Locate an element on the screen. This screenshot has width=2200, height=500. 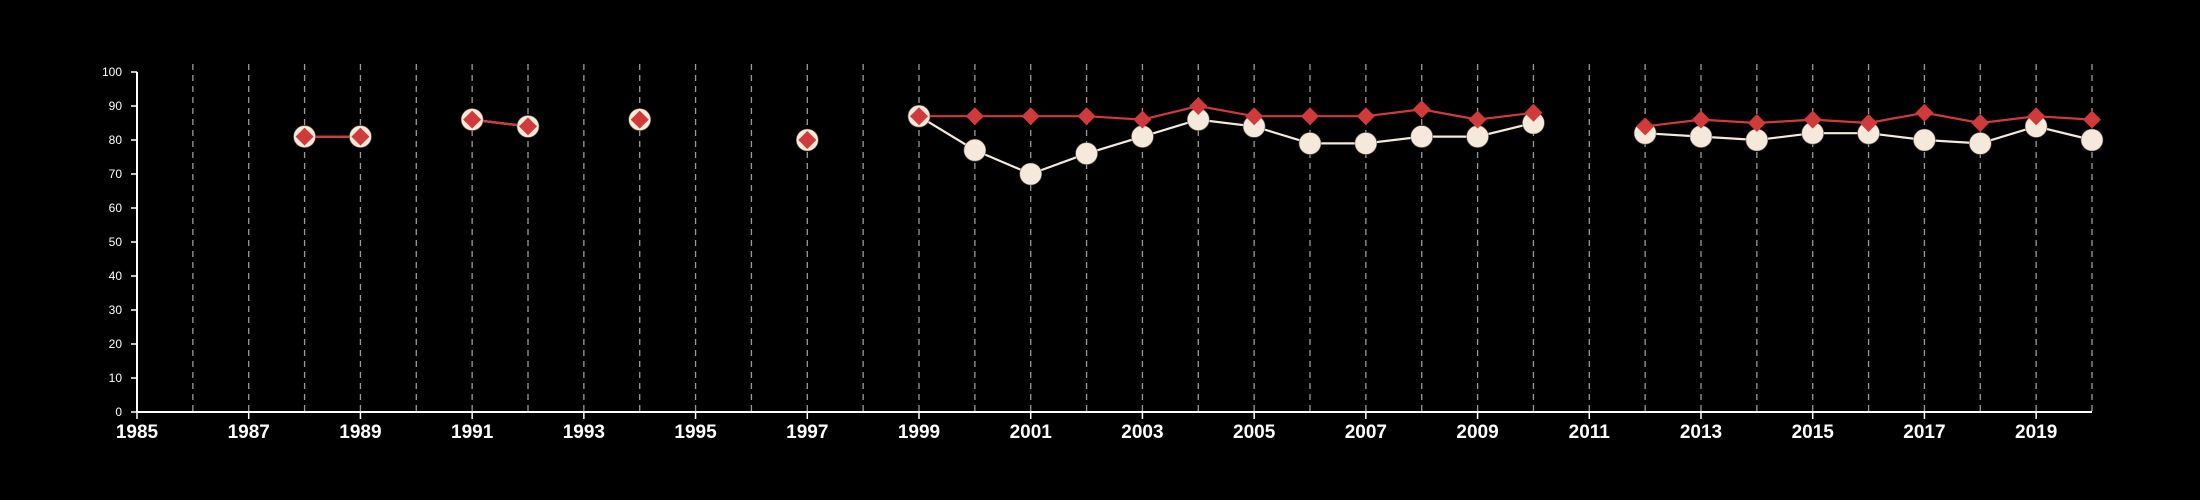
series-layer is located at coordinates (1198, 141).